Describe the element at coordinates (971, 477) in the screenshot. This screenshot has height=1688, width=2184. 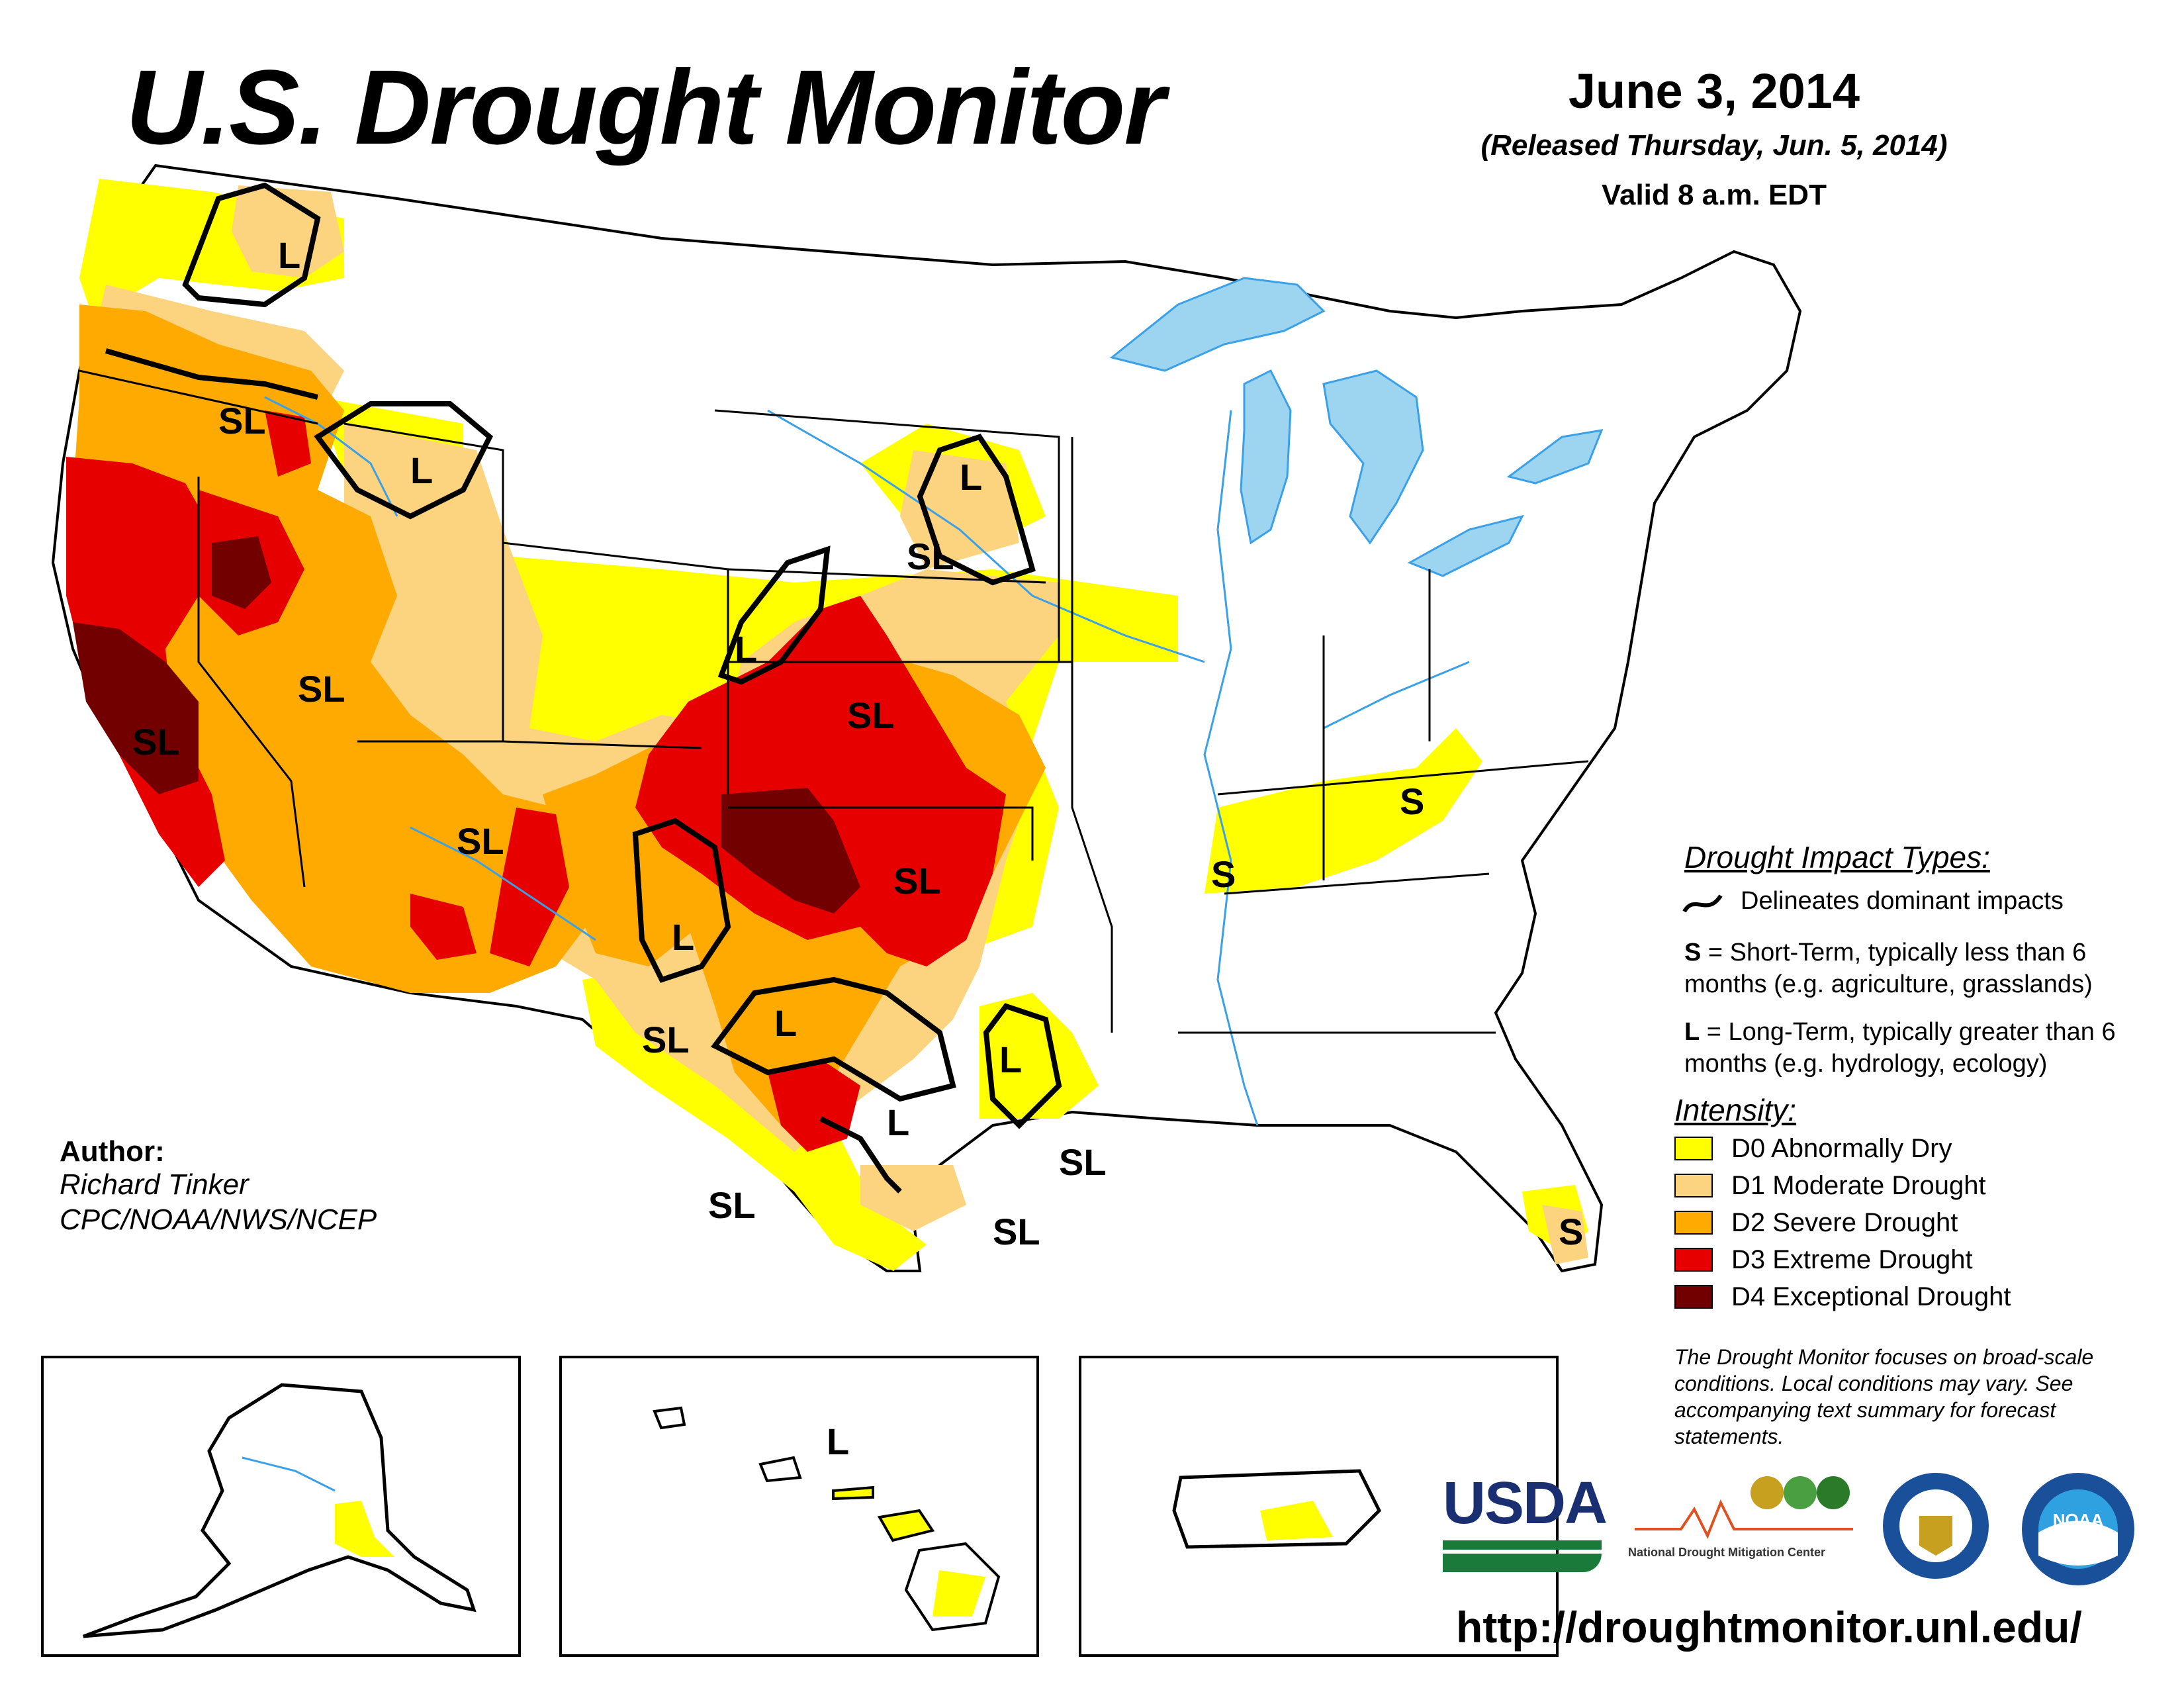
I see `label-dakota-l: L` at that location.